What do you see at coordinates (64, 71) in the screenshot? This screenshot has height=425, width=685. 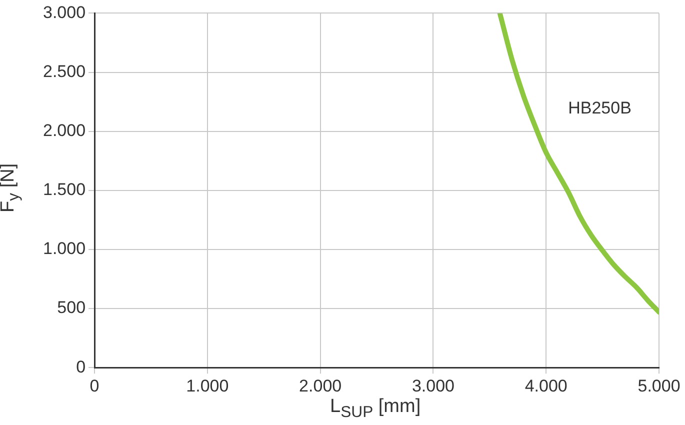 I see `y-tick-label: 2.500` at bounding box center [64, 71].